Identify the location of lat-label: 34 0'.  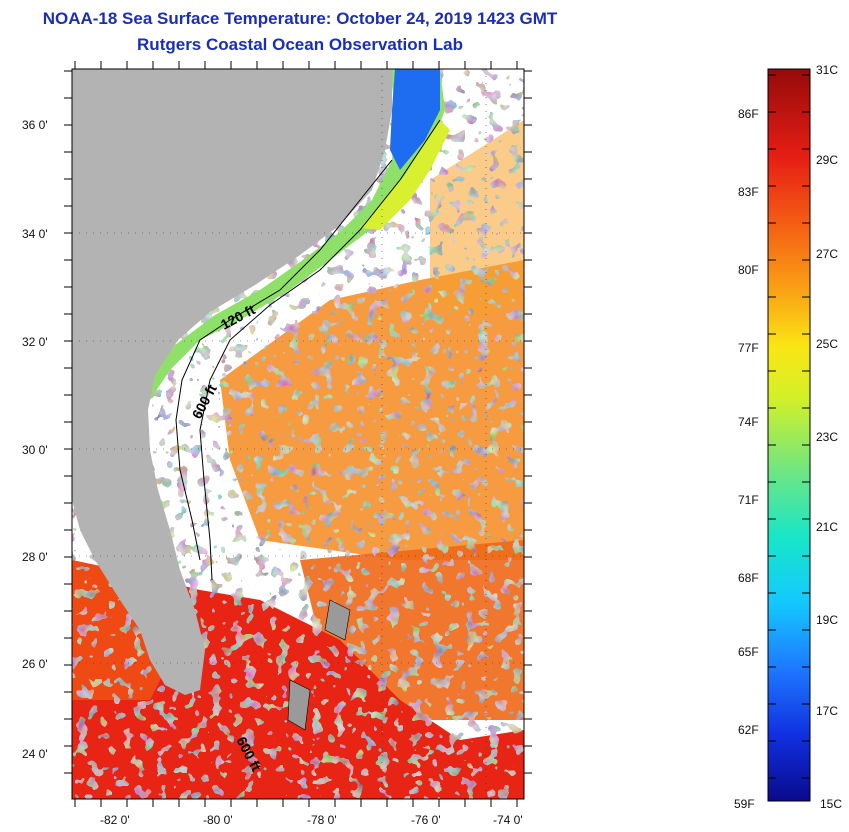
(35, 234).